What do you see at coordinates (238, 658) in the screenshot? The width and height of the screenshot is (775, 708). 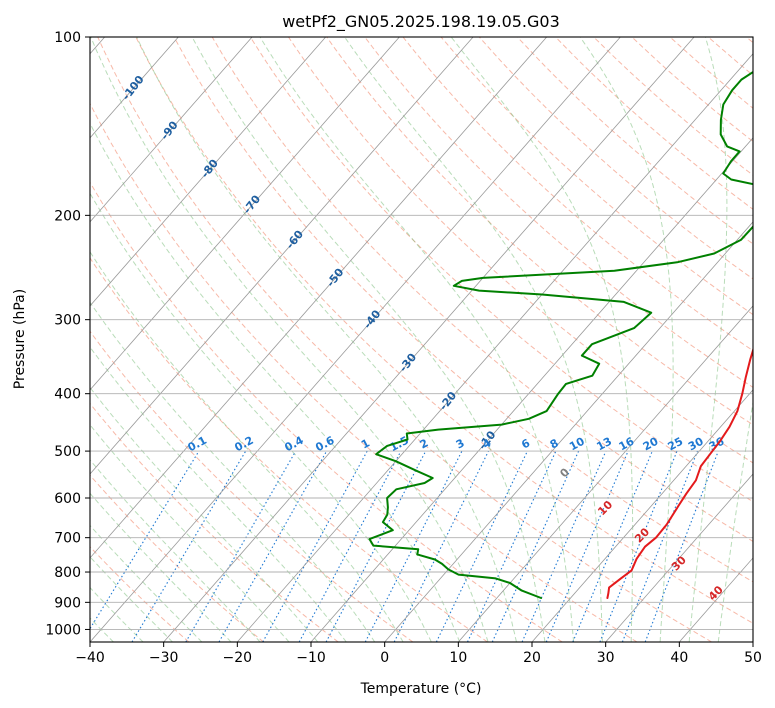 I see `x-tick-label: −20` at bounding box center [238, 658].